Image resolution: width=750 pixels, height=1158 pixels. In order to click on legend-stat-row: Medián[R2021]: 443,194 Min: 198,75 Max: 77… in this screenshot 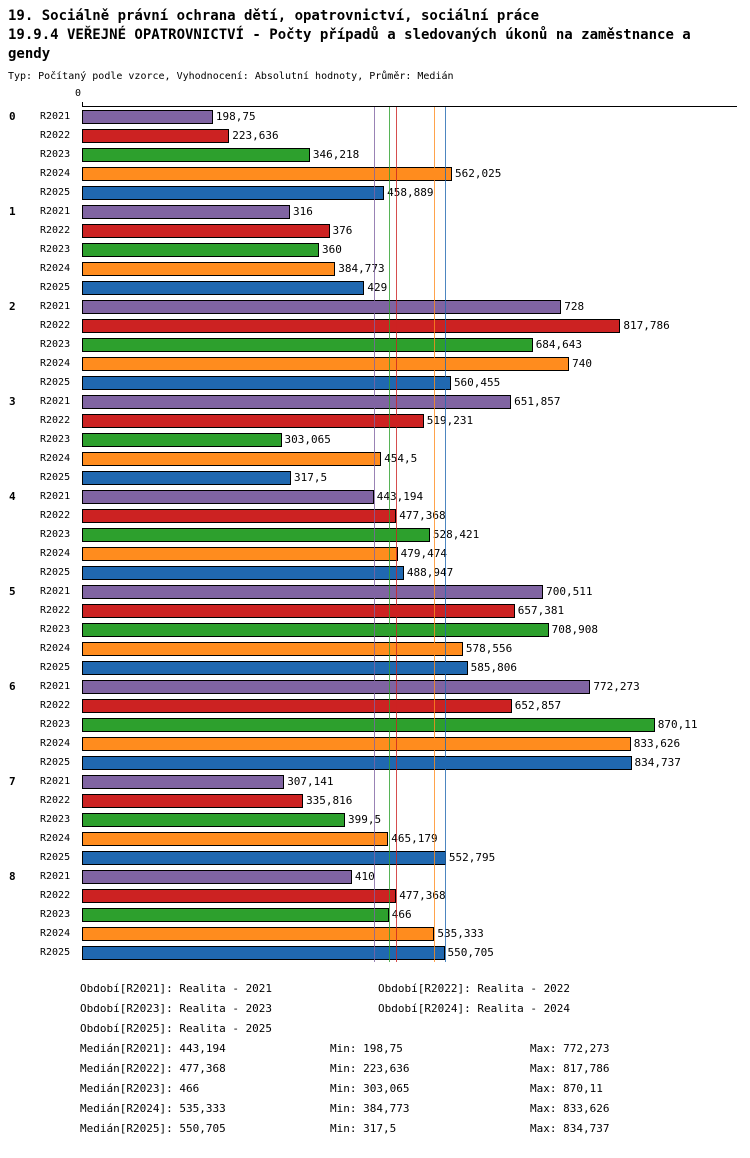, I will do `click(415, 1048)`.